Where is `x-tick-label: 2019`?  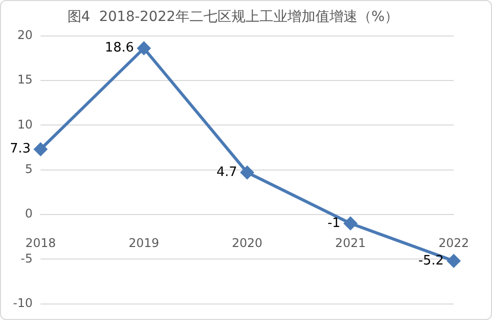 x-tick-label: 2019 is located at coordinates (144, 243).